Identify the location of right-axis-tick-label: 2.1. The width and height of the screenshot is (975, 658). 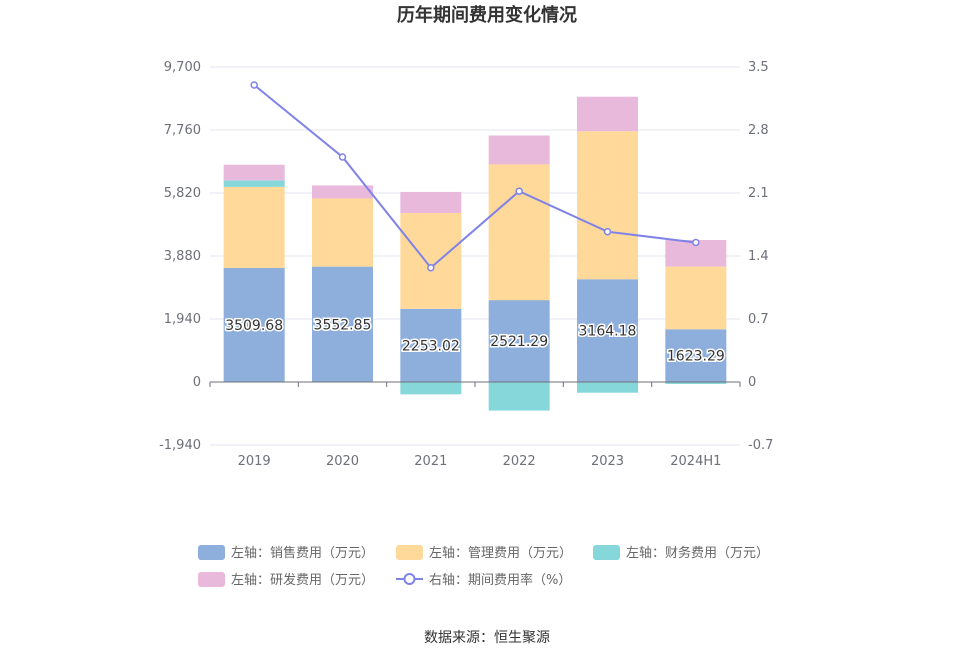
(758, 193).